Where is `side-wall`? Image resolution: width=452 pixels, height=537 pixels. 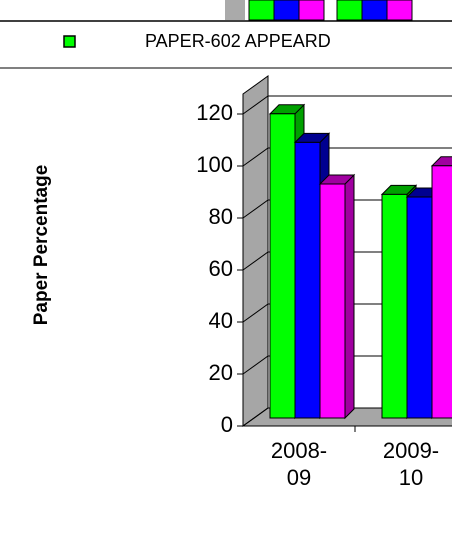
side-wall is located at coordinates (255, 251).